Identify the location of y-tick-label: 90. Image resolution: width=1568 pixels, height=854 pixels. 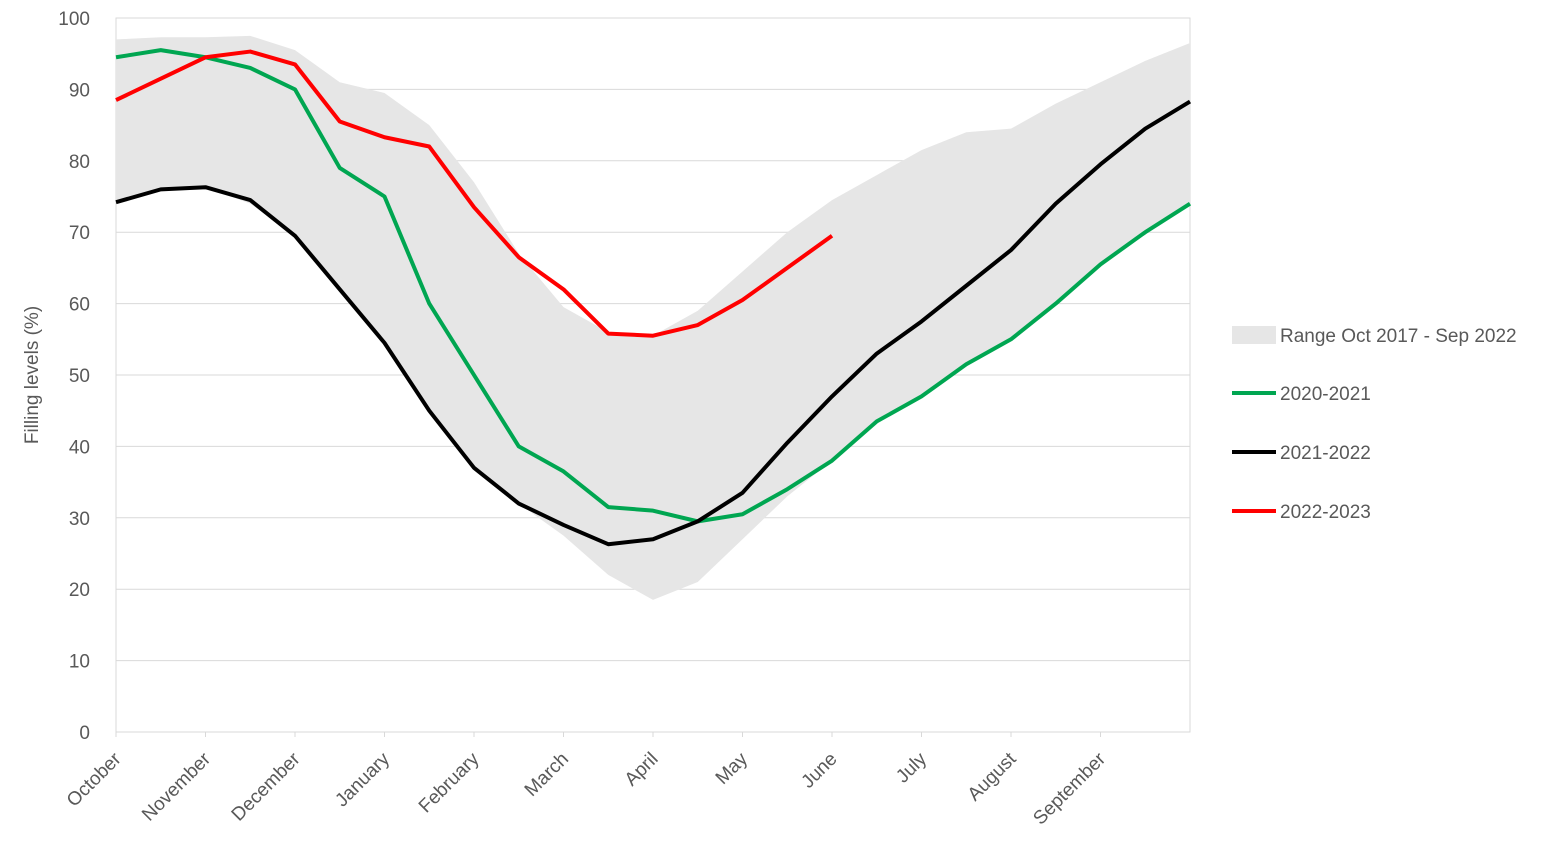
(79, 90).